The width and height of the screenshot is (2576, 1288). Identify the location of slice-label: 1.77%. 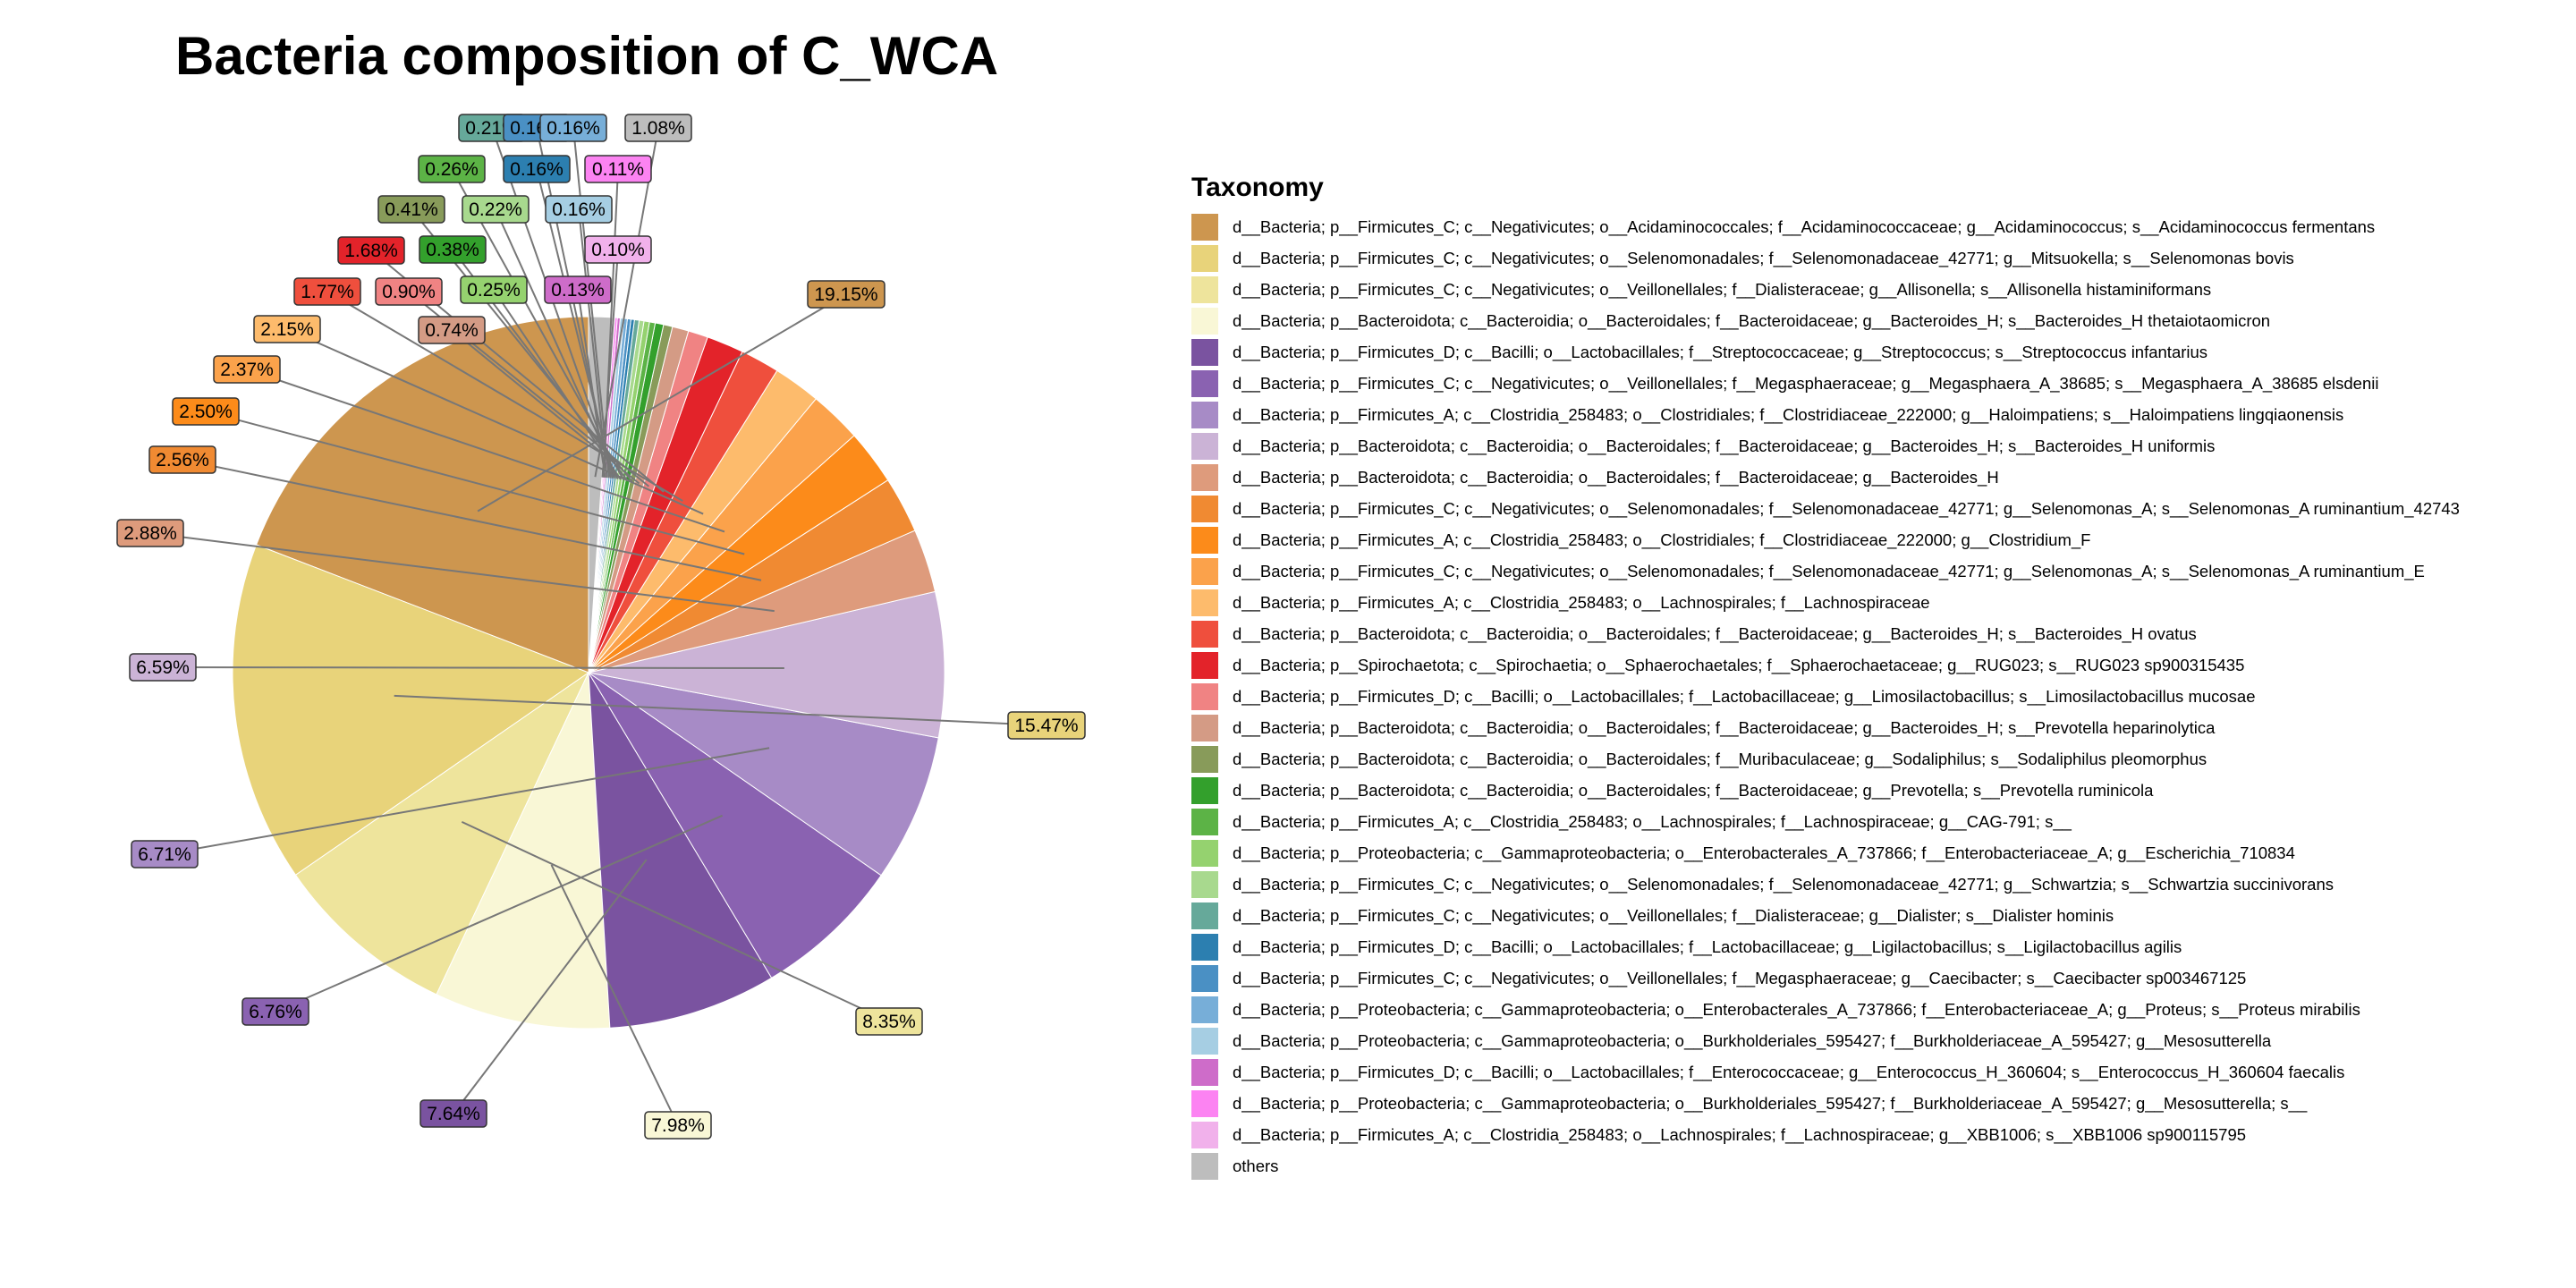
(327, 291).